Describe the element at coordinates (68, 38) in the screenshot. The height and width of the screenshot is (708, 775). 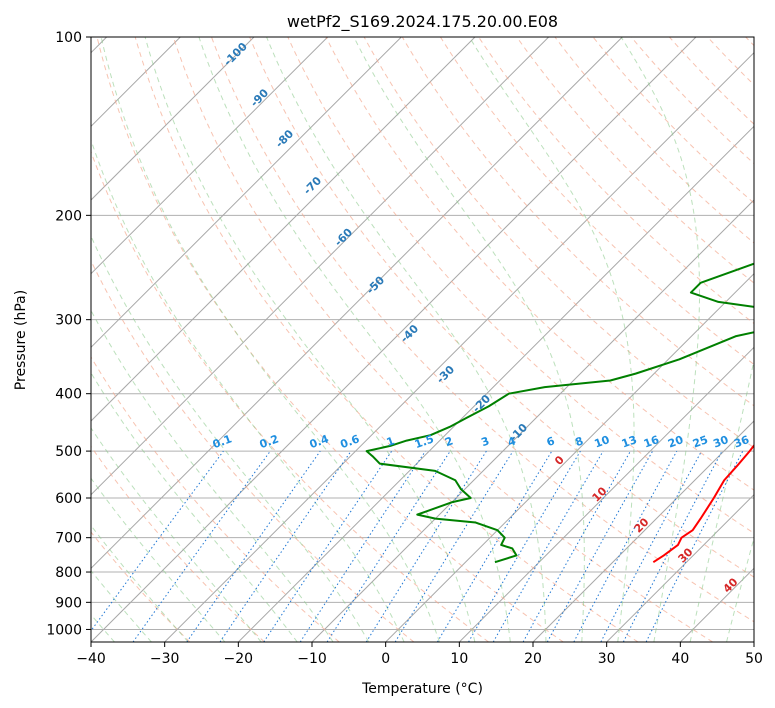
I see `y-tick-label: 100` at that location.